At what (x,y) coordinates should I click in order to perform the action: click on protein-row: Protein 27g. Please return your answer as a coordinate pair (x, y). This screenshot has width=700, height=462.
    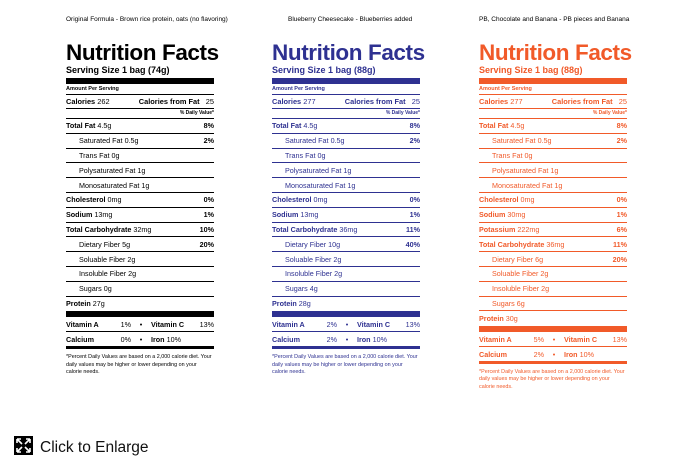
    Looking at the image, I should click on (85, 304).